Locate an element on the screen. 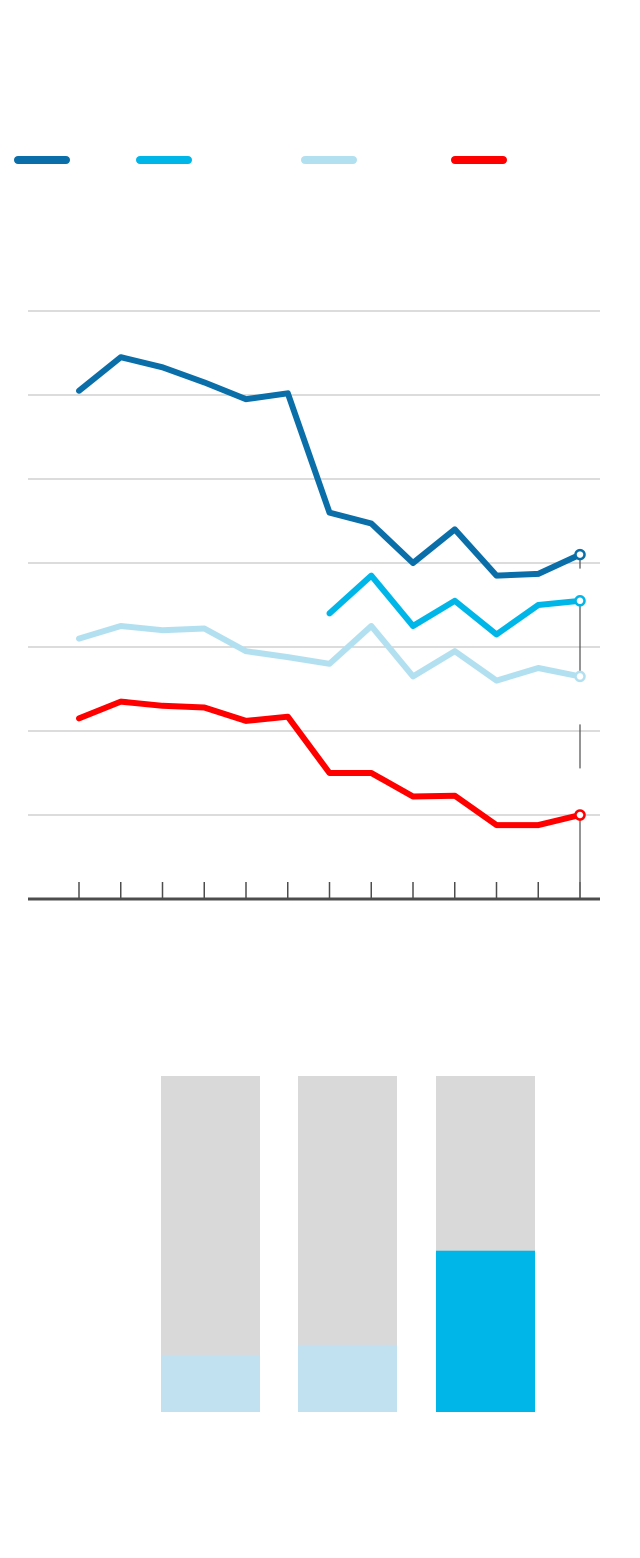 The height and width of the screenshot is (1558, 640). bar-chart is located at coordinates (348, 1244).